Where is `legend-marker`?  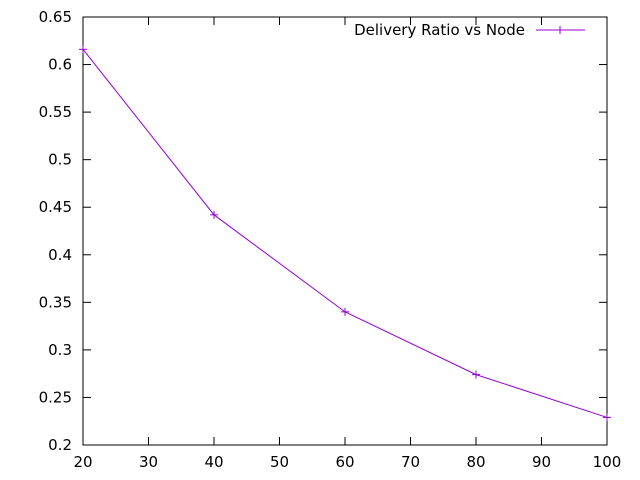 legend-marker is located at coordinates (560, 30).